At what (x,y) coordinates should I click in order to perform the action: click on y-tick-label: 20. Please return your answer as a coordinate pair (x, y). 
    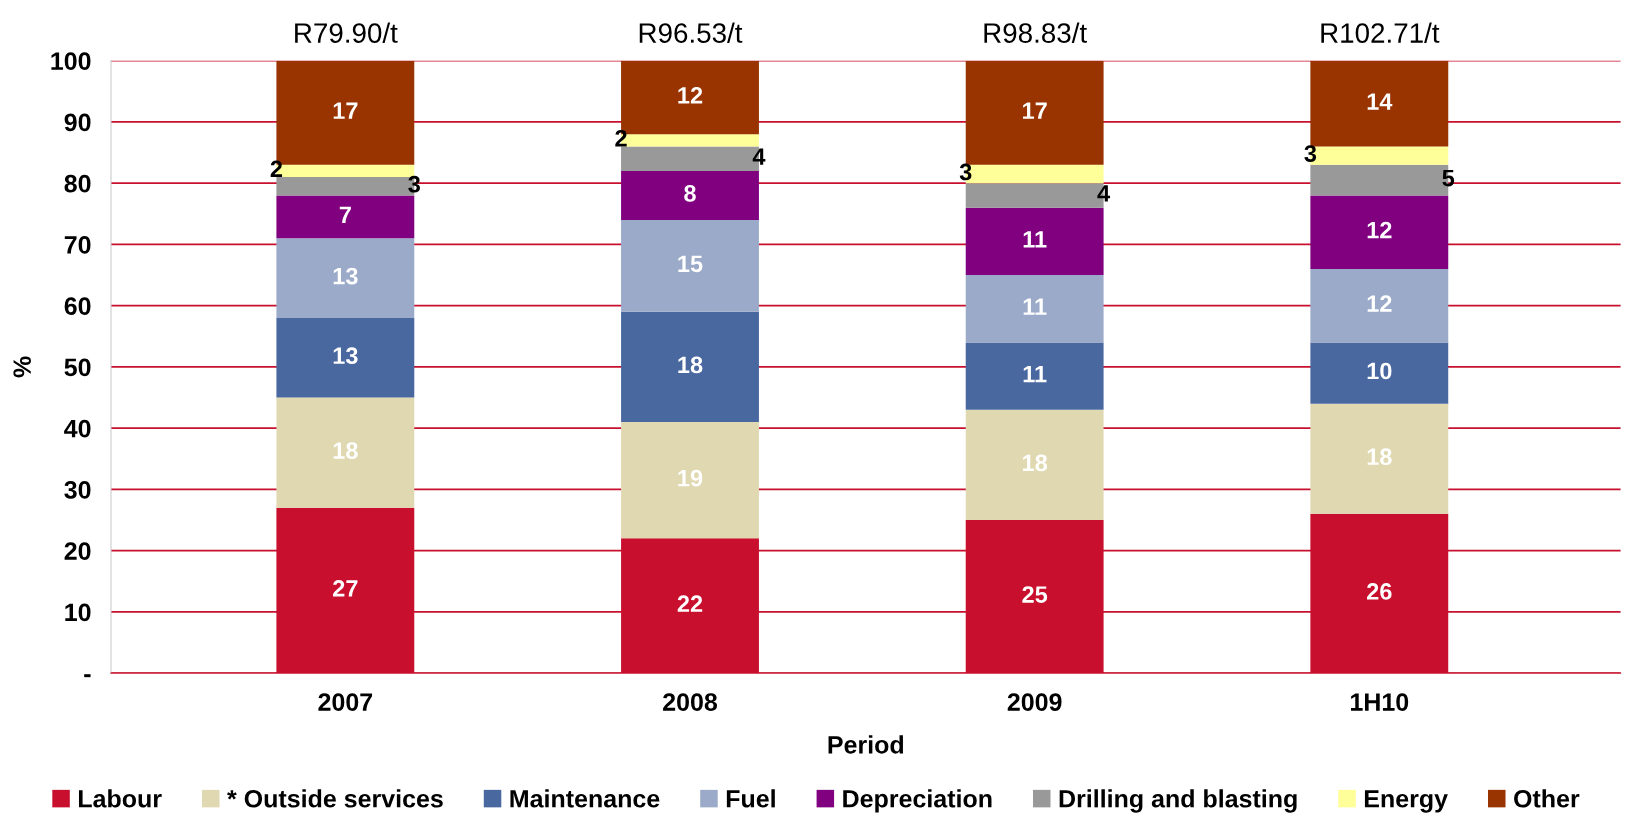
    Looking at the image, I should click on (77, 551).